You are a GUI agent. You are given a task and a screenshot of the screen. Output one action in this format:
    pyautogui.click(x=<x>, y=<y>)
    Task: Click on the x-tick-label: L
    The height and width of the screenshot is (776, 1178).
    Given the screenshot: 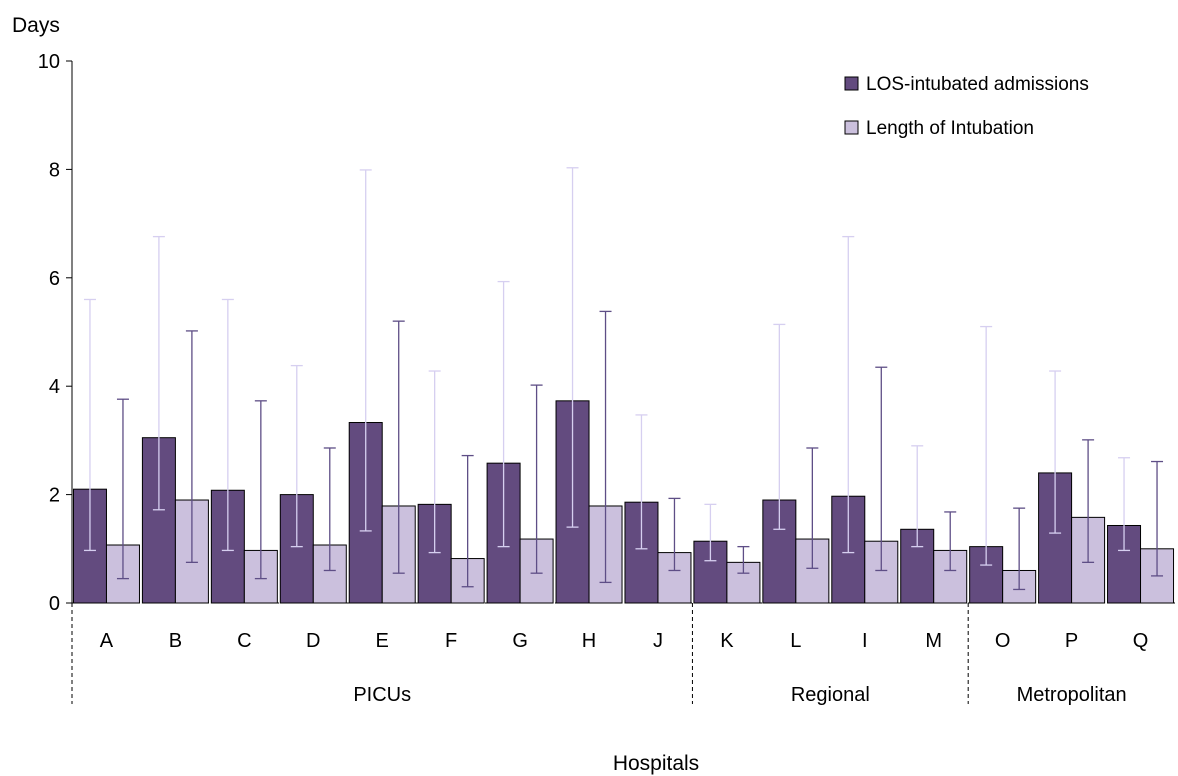 What is the action you would take?
    pyautogui.click(x=795, y=641)
    